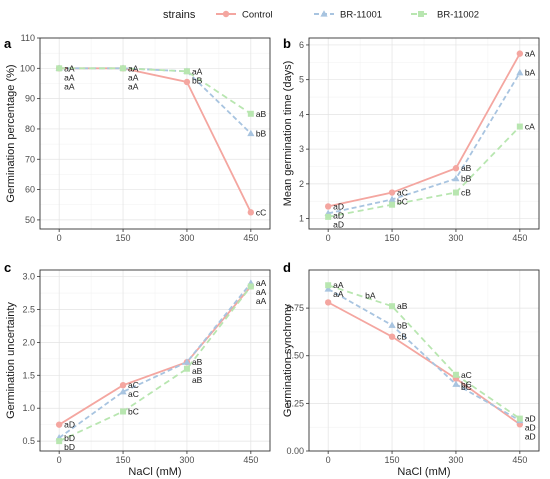 The height and width of the screenshot is (479, 550). Describe the element at coordinates (28, 309) in the screenshot. I see `y-tick-label: 2.5` at that location.